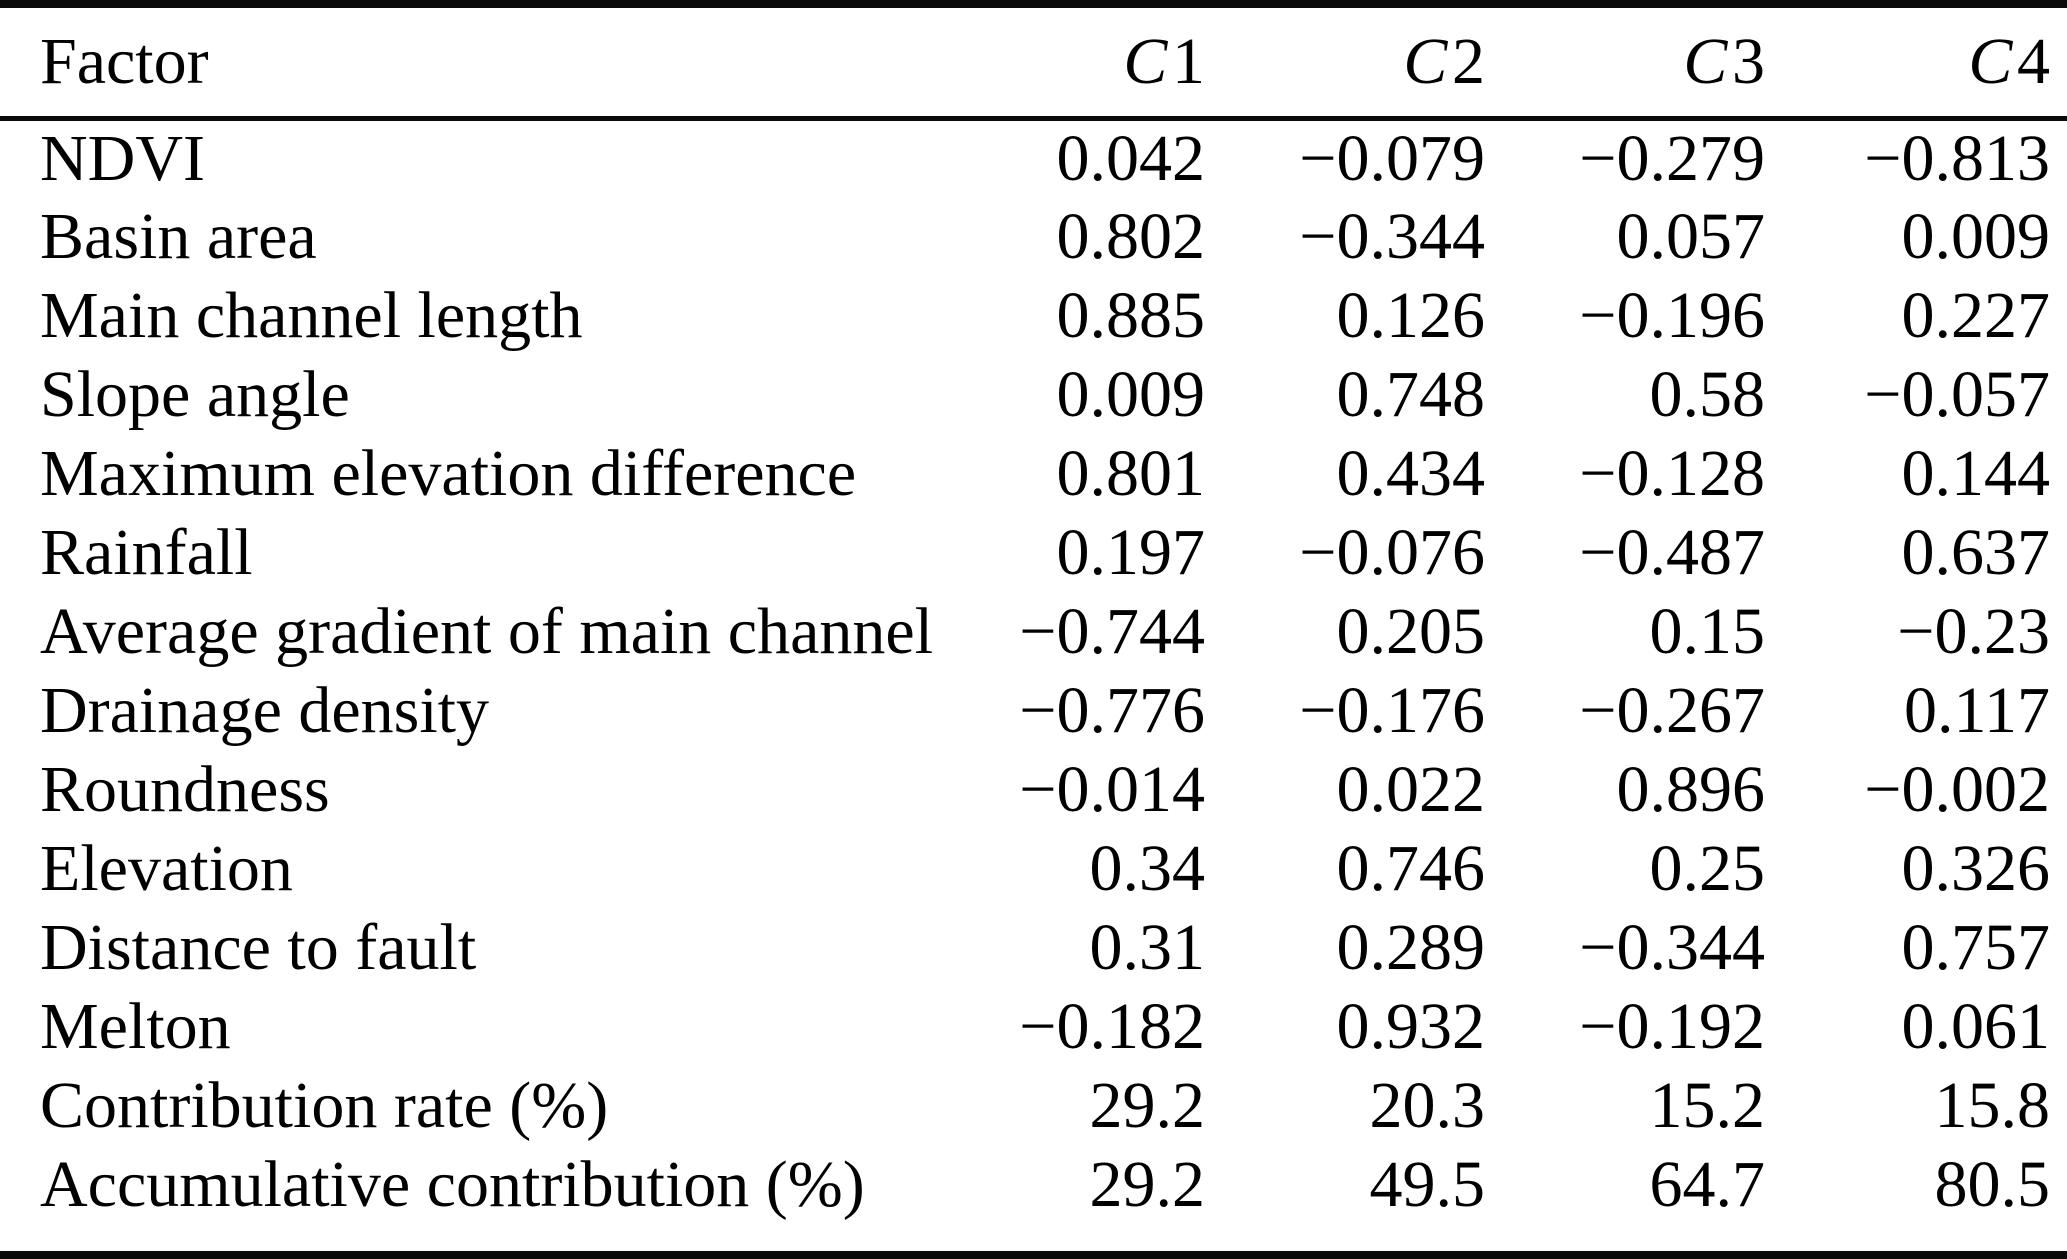  Describe the element at coordinates (1672, 552) in the screenshot. I see `value-cell: −0.487` at that location.